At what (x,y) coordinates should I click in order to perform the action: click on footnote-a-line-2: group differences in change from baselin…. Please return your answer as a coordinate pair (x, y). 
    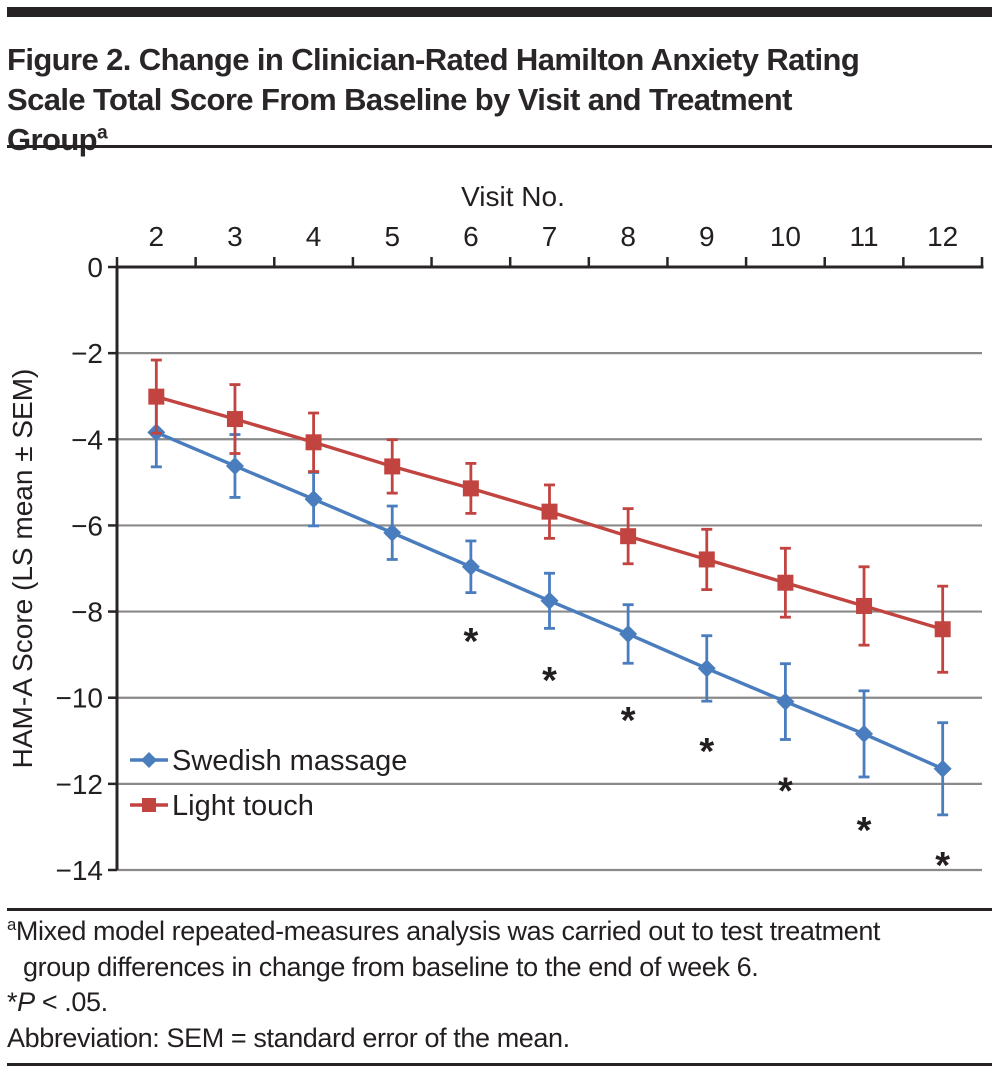
    Looking at the image, I should click on (391, 966).